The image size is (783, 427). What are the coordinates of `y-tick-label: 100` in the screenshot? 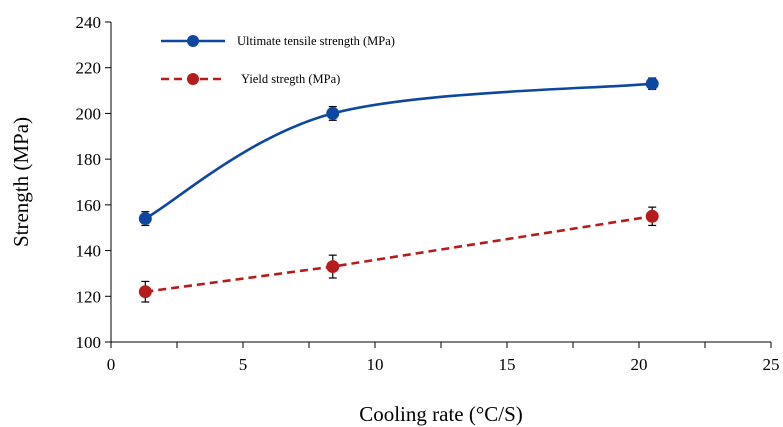 It's located at (89, 342).